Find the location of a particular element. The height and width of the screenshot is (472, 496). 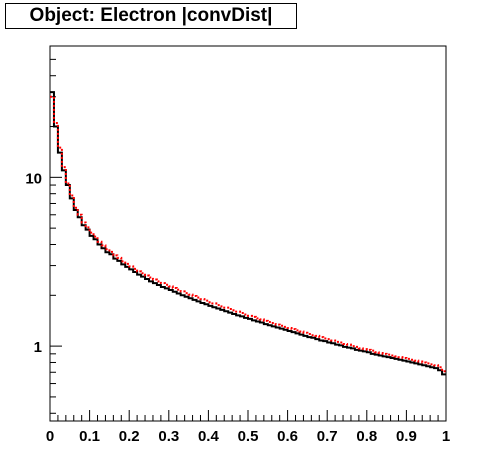

x-tick-label: 0.5 is located at coordinates (248, 436).